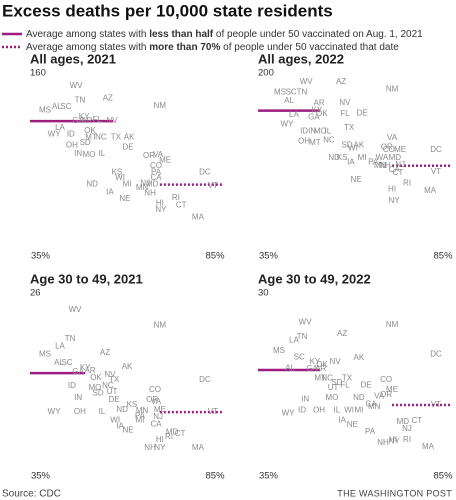  I want to click on state-point: OK, so click(322, 113).